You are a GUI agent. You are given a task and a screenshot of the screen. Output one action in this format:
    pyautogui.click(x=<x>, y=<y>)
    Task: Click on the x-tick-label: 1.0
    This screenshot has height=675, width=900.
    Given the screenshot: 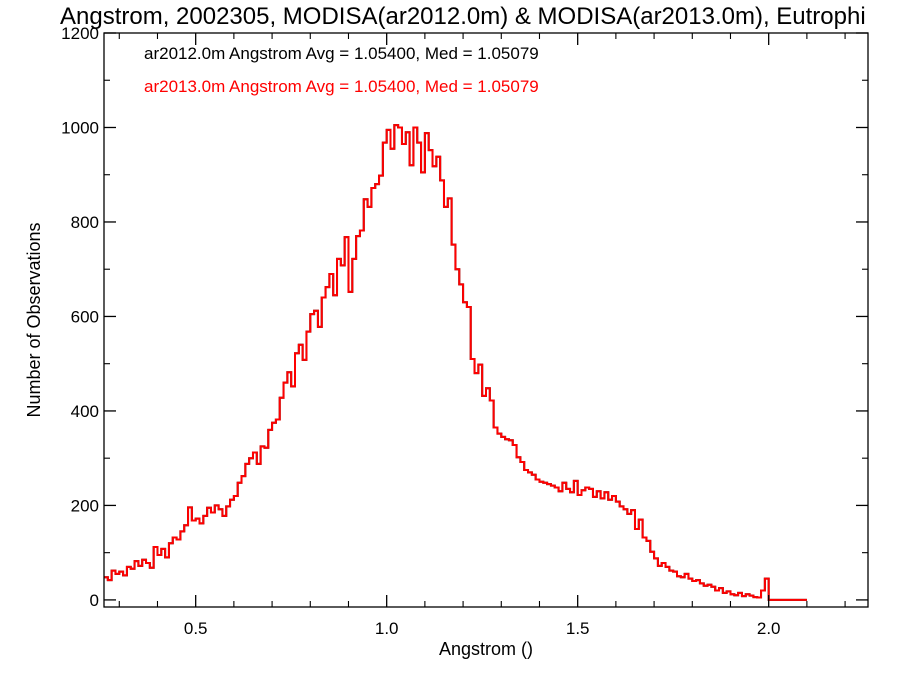 What is the action you would take?
    pyautogui.click(x=387, y=628)
    